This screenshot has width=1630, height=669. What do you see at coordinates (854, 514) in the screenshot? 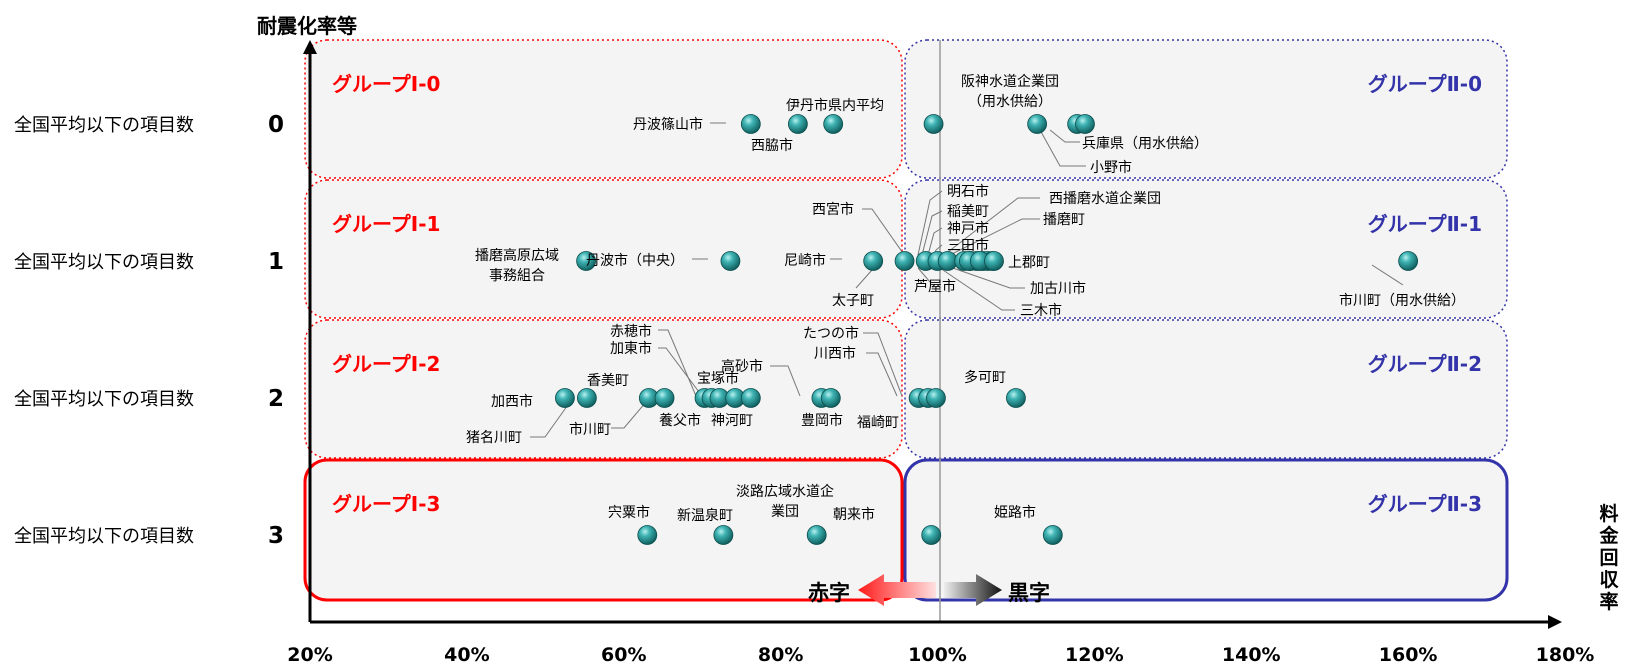
I see `point-label: 朝来市` at bounding box center [854, 514].